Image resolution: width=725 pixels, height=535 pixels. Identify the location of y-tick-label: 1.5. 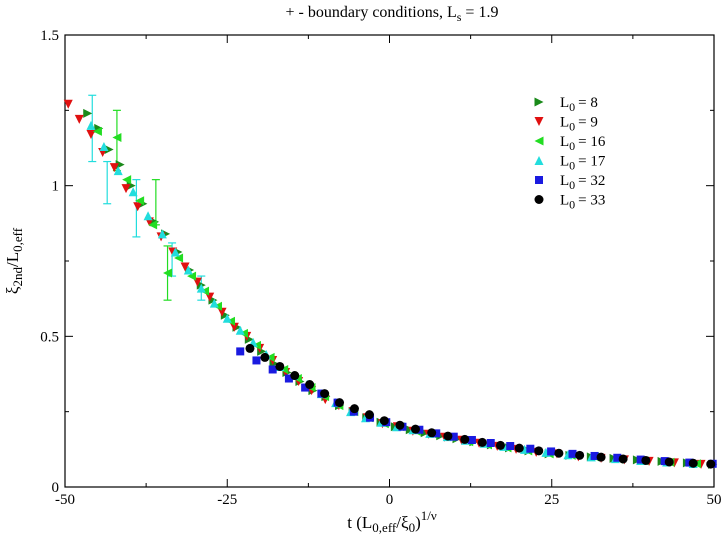
(49, 36).